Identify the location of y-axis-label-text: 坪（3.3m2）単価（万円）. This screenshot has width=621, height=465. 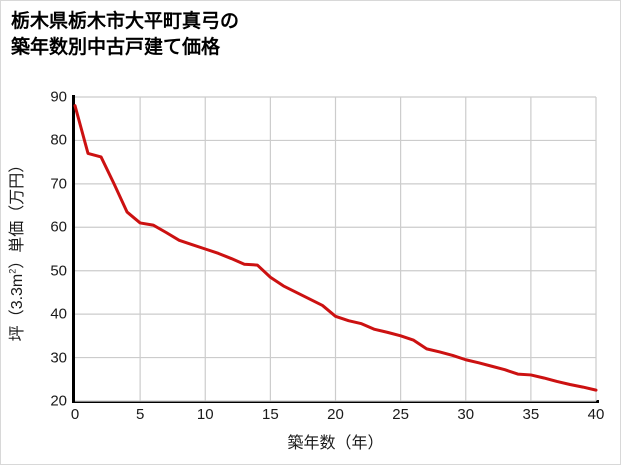
(16, 249).